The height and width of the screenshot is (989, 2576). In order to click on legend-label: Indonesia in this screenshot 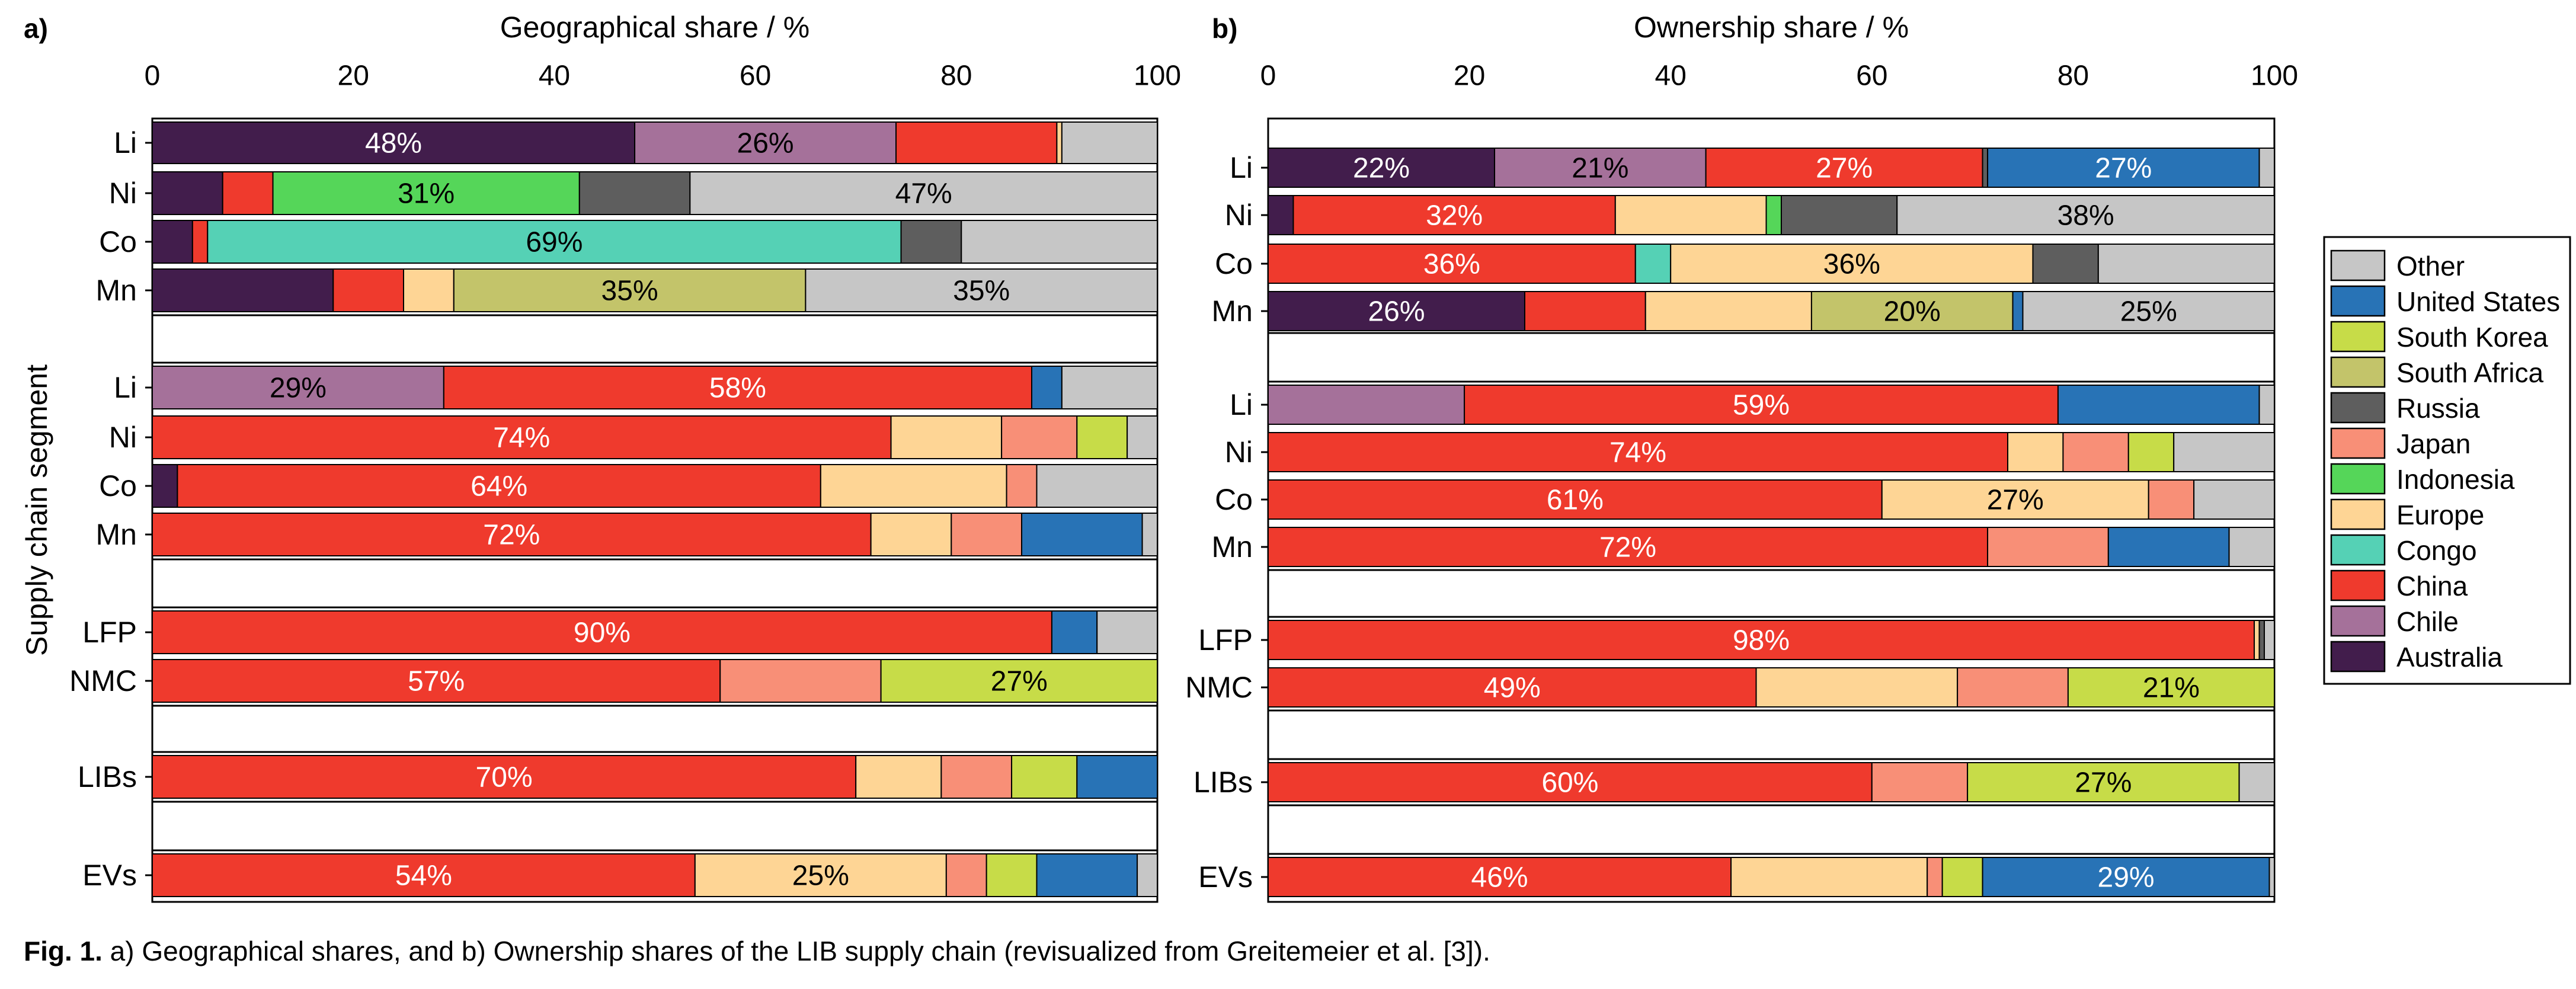, I will do `click(2455, 479)`.